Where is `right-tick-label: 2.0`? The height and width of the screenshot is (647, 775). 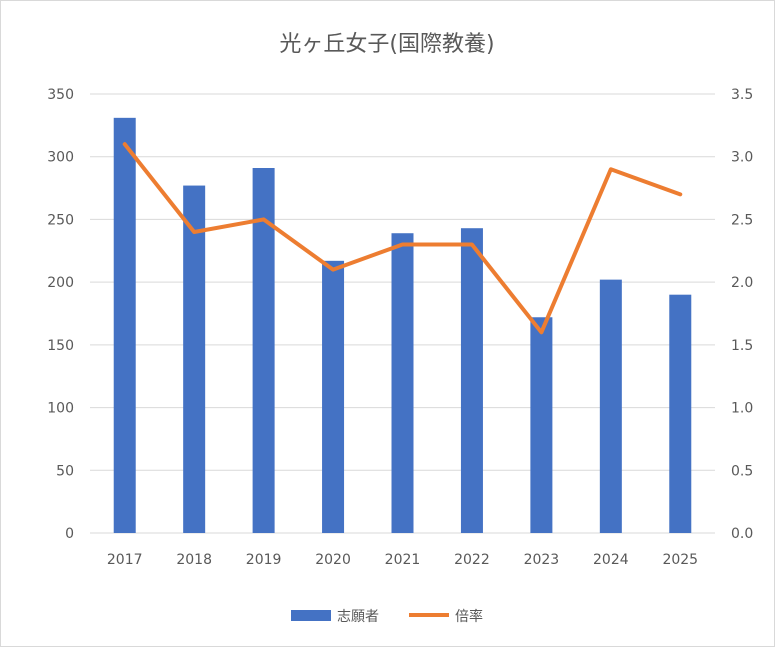 right-tick-label: 2.0 is located at coordinates (742, 283).